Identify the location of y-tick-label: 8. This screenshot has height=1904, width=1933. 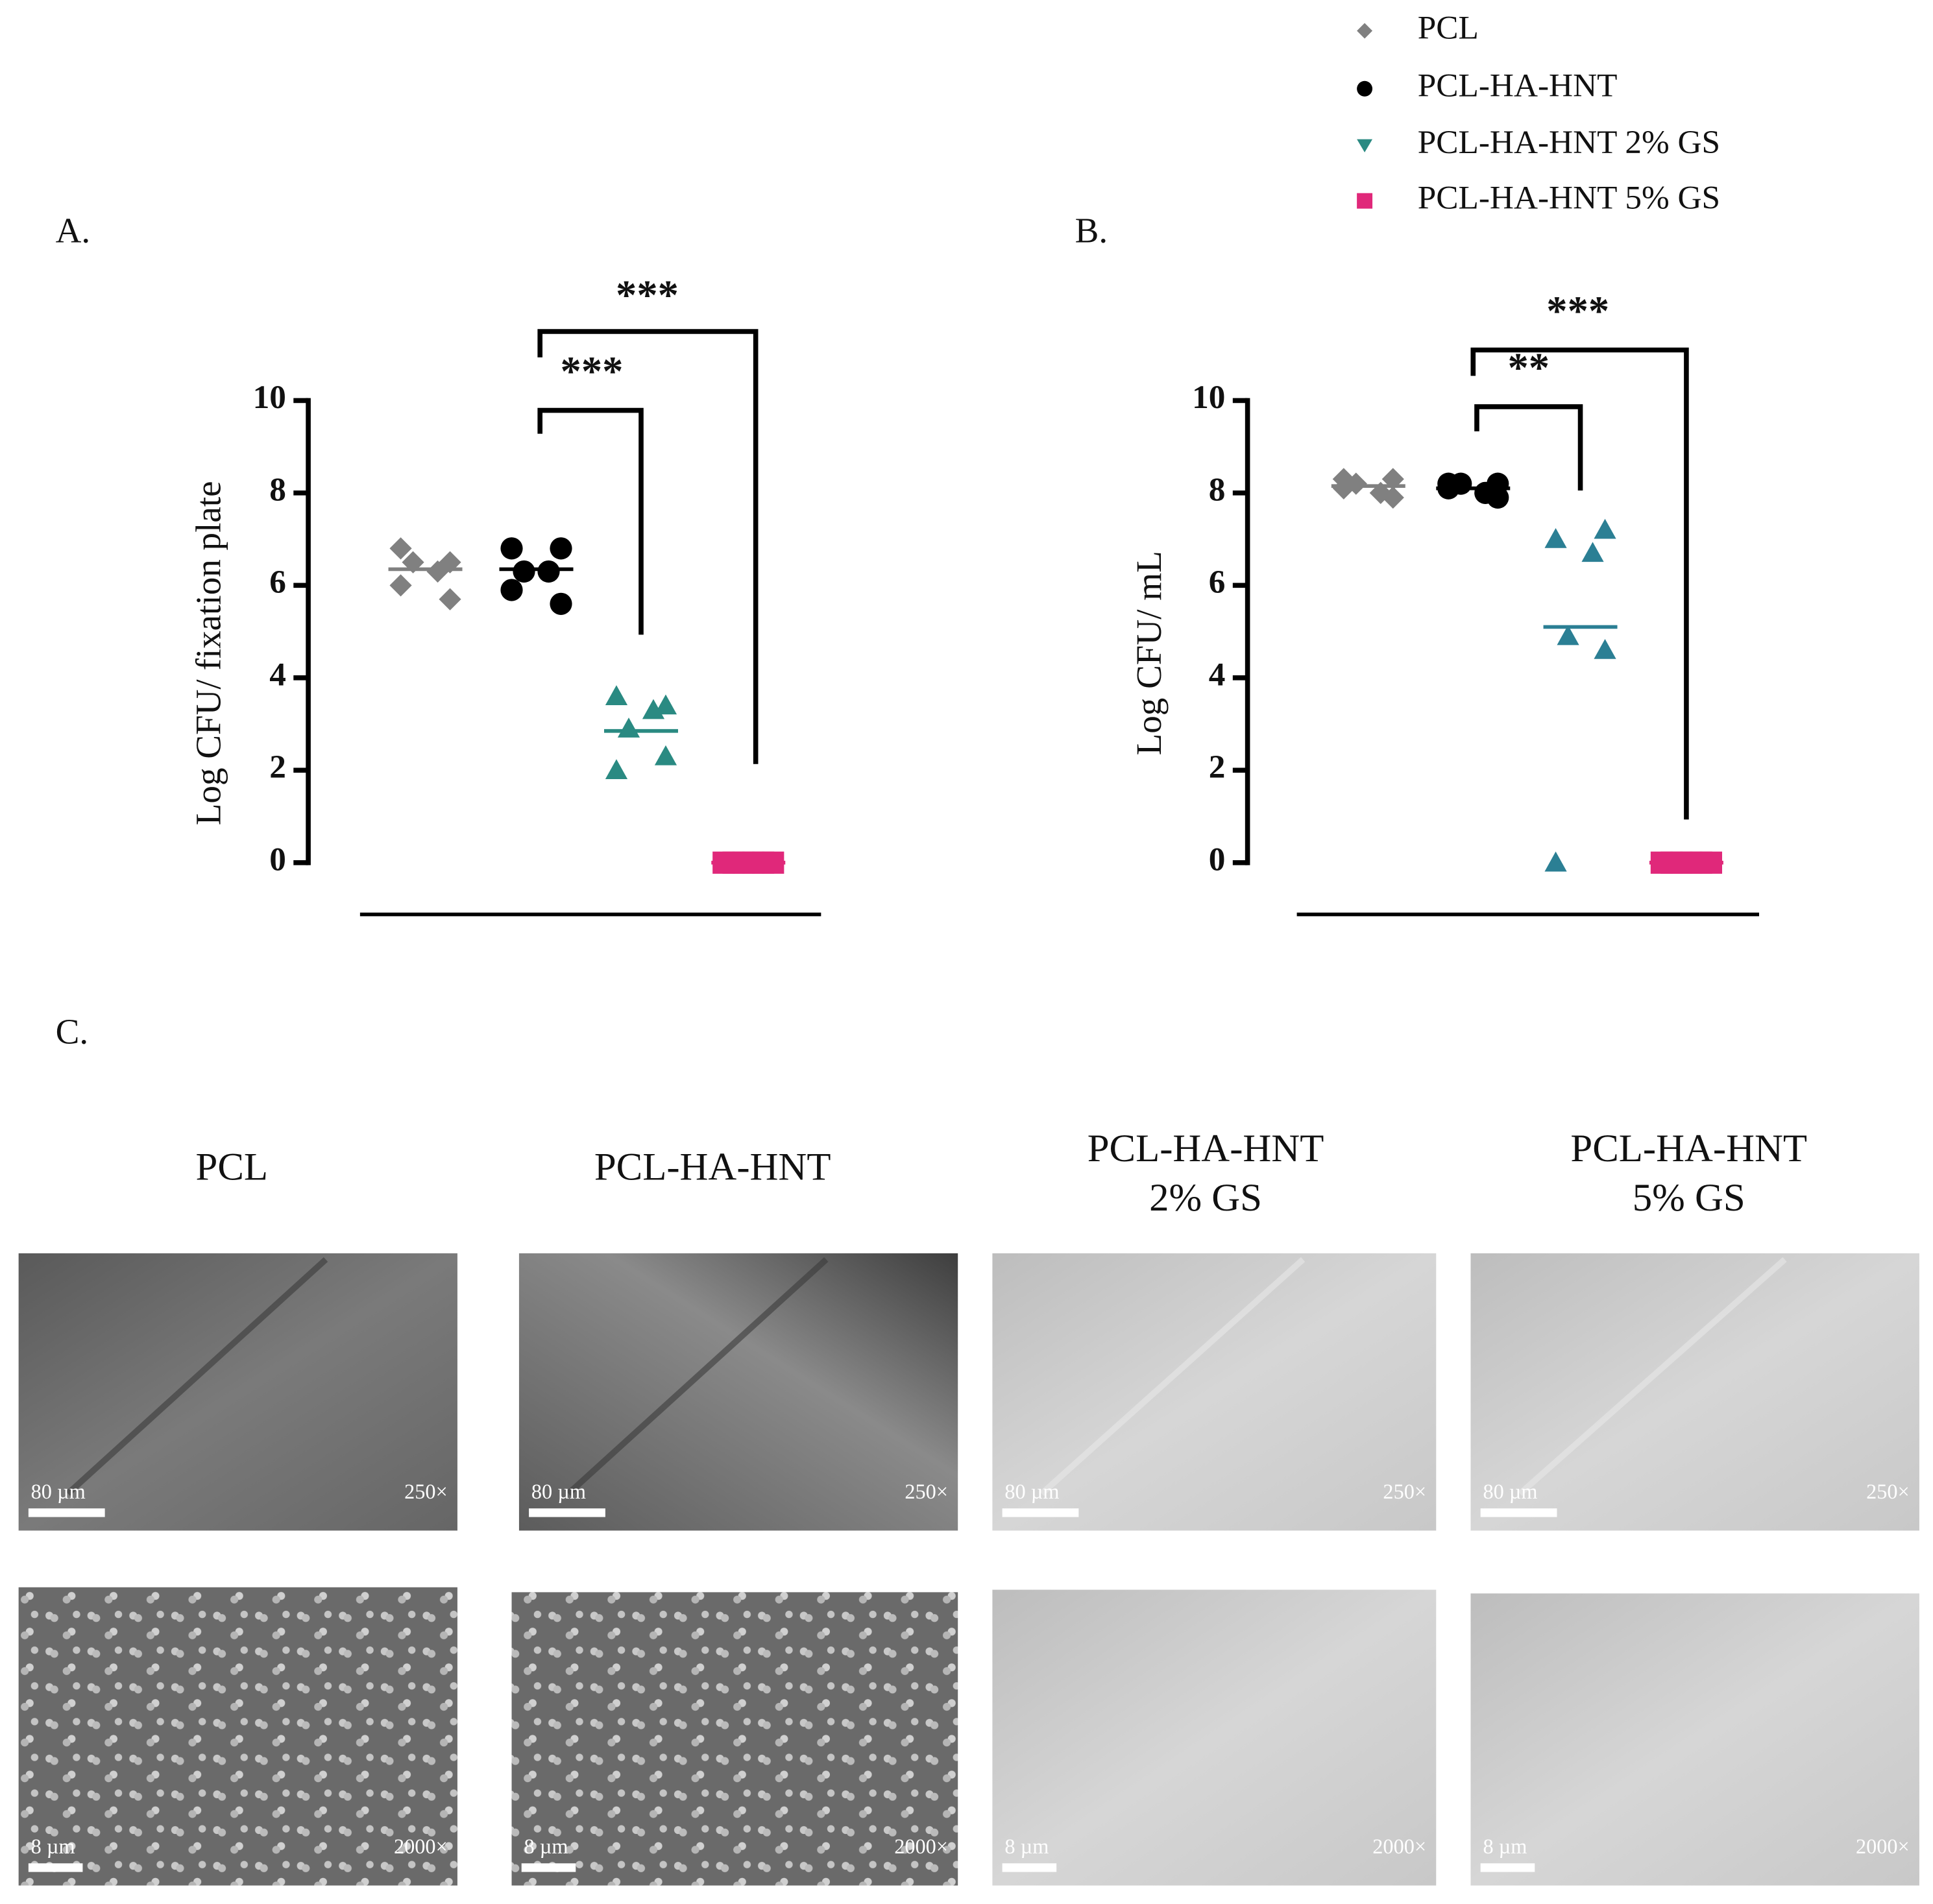
(277, 491).